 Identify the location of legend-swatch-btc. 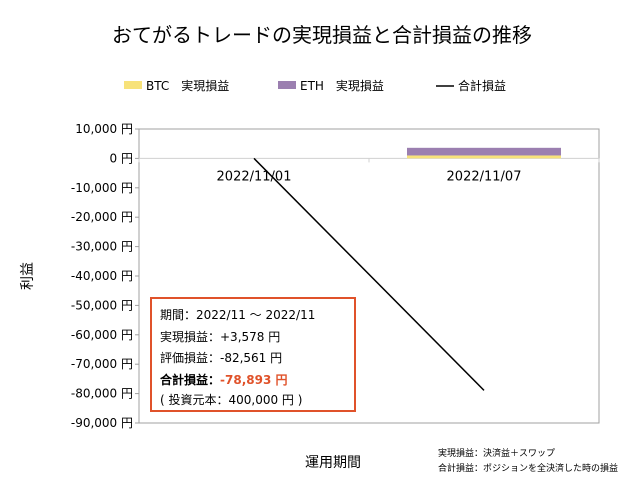
(133, 85).